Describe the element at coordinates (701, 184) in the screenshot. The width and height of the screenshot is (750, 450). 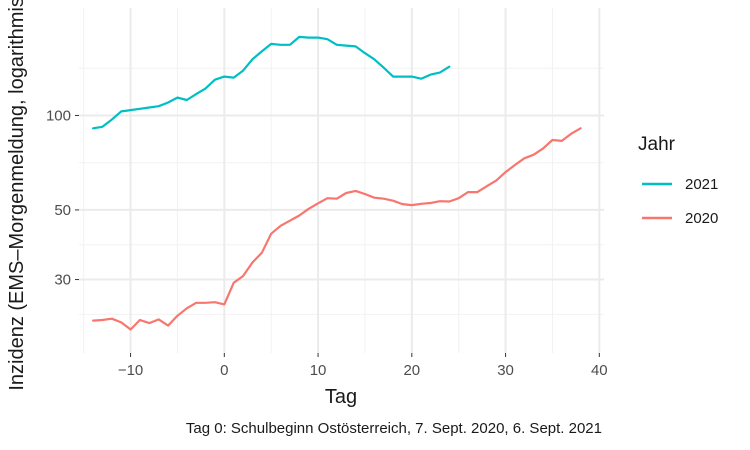
I see `legend-label-2021: 2021` at that location.